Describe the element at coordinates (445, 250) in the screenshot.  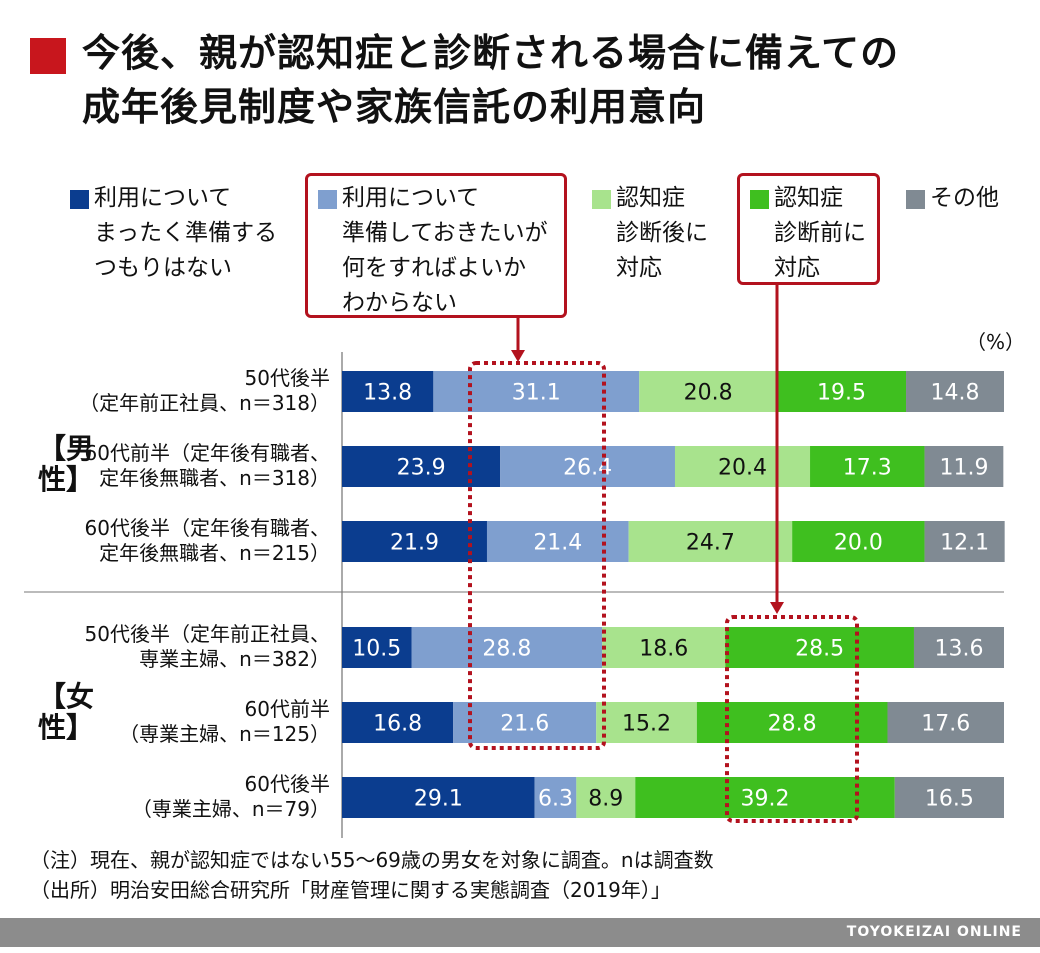
I see `legend-label: 利用について 準備しておきたいが 何をすればよいか わからない` at that location.